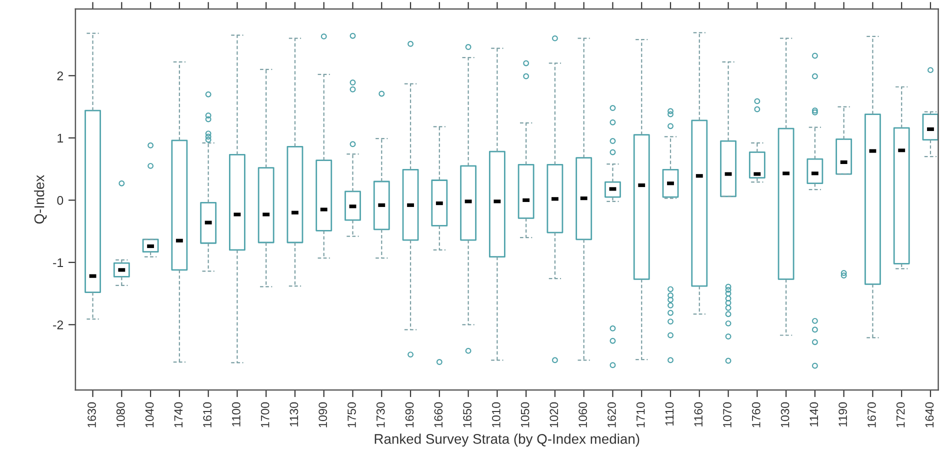 This screenshot has width=943, height=453. Describe the element at coordinates (294, 414) in the screenshot. I see `x-tick-label: 1130` at that location.